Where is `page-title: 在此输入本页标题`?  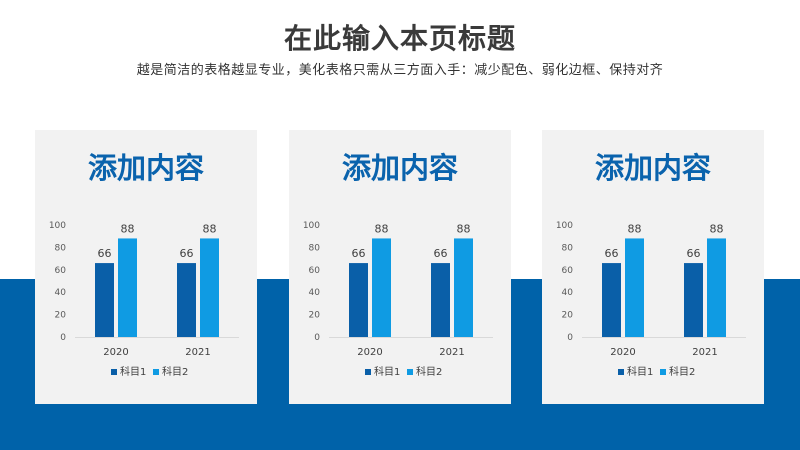 page-title: 在此输入本页标题 is located at coordinates (399, 38).